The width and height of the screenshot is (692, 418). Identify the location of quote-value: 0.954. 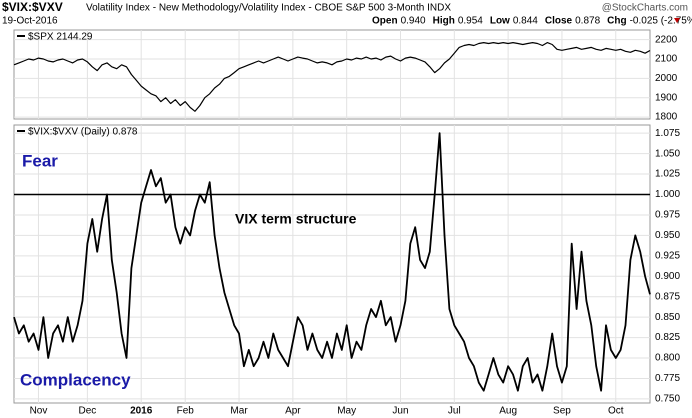
(470, 21).